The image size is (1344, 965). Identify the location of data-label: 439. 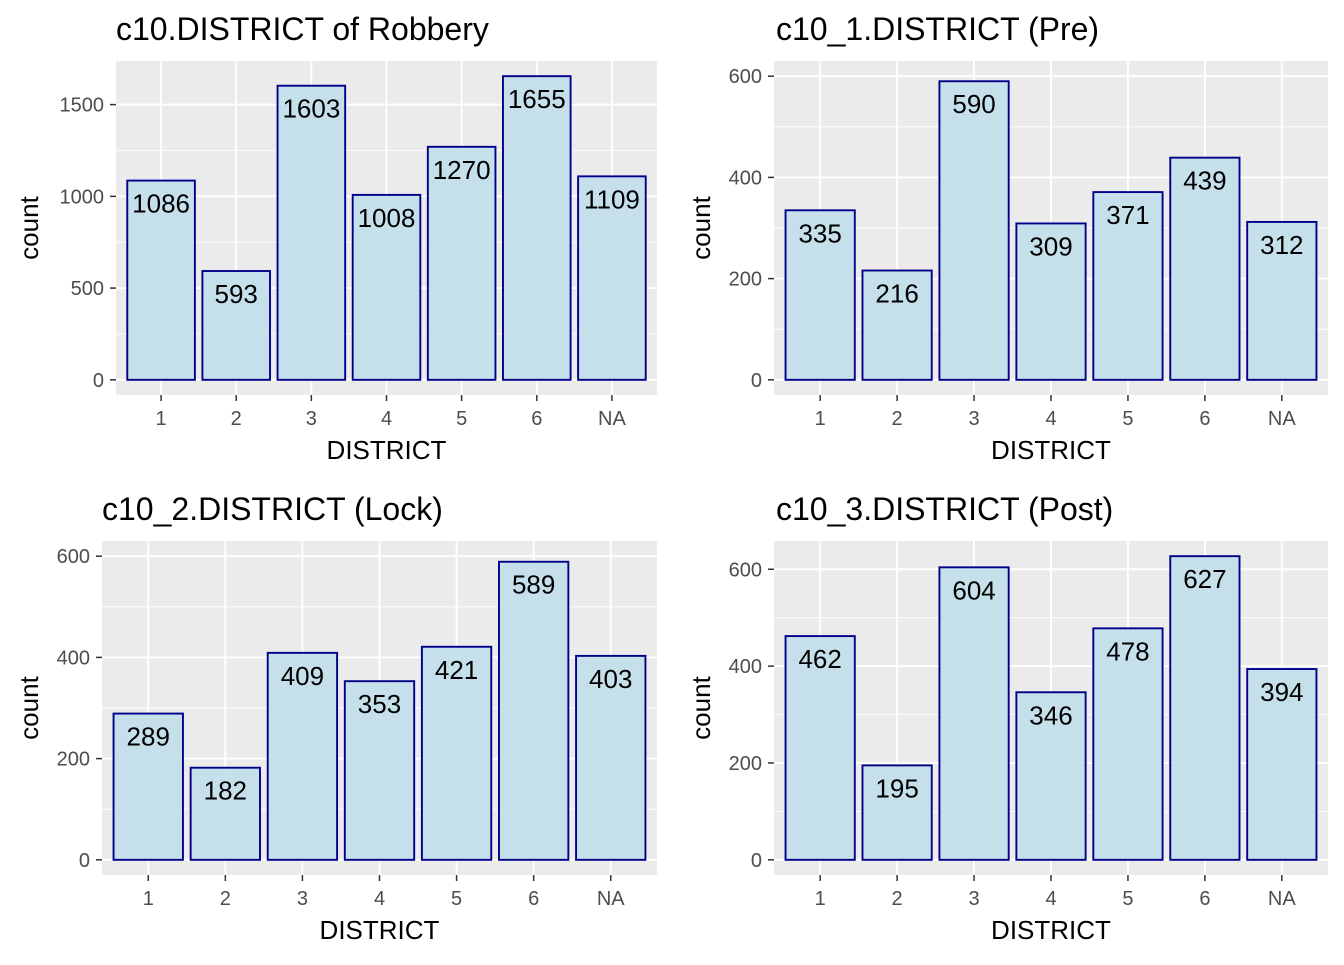
(1204, 181).